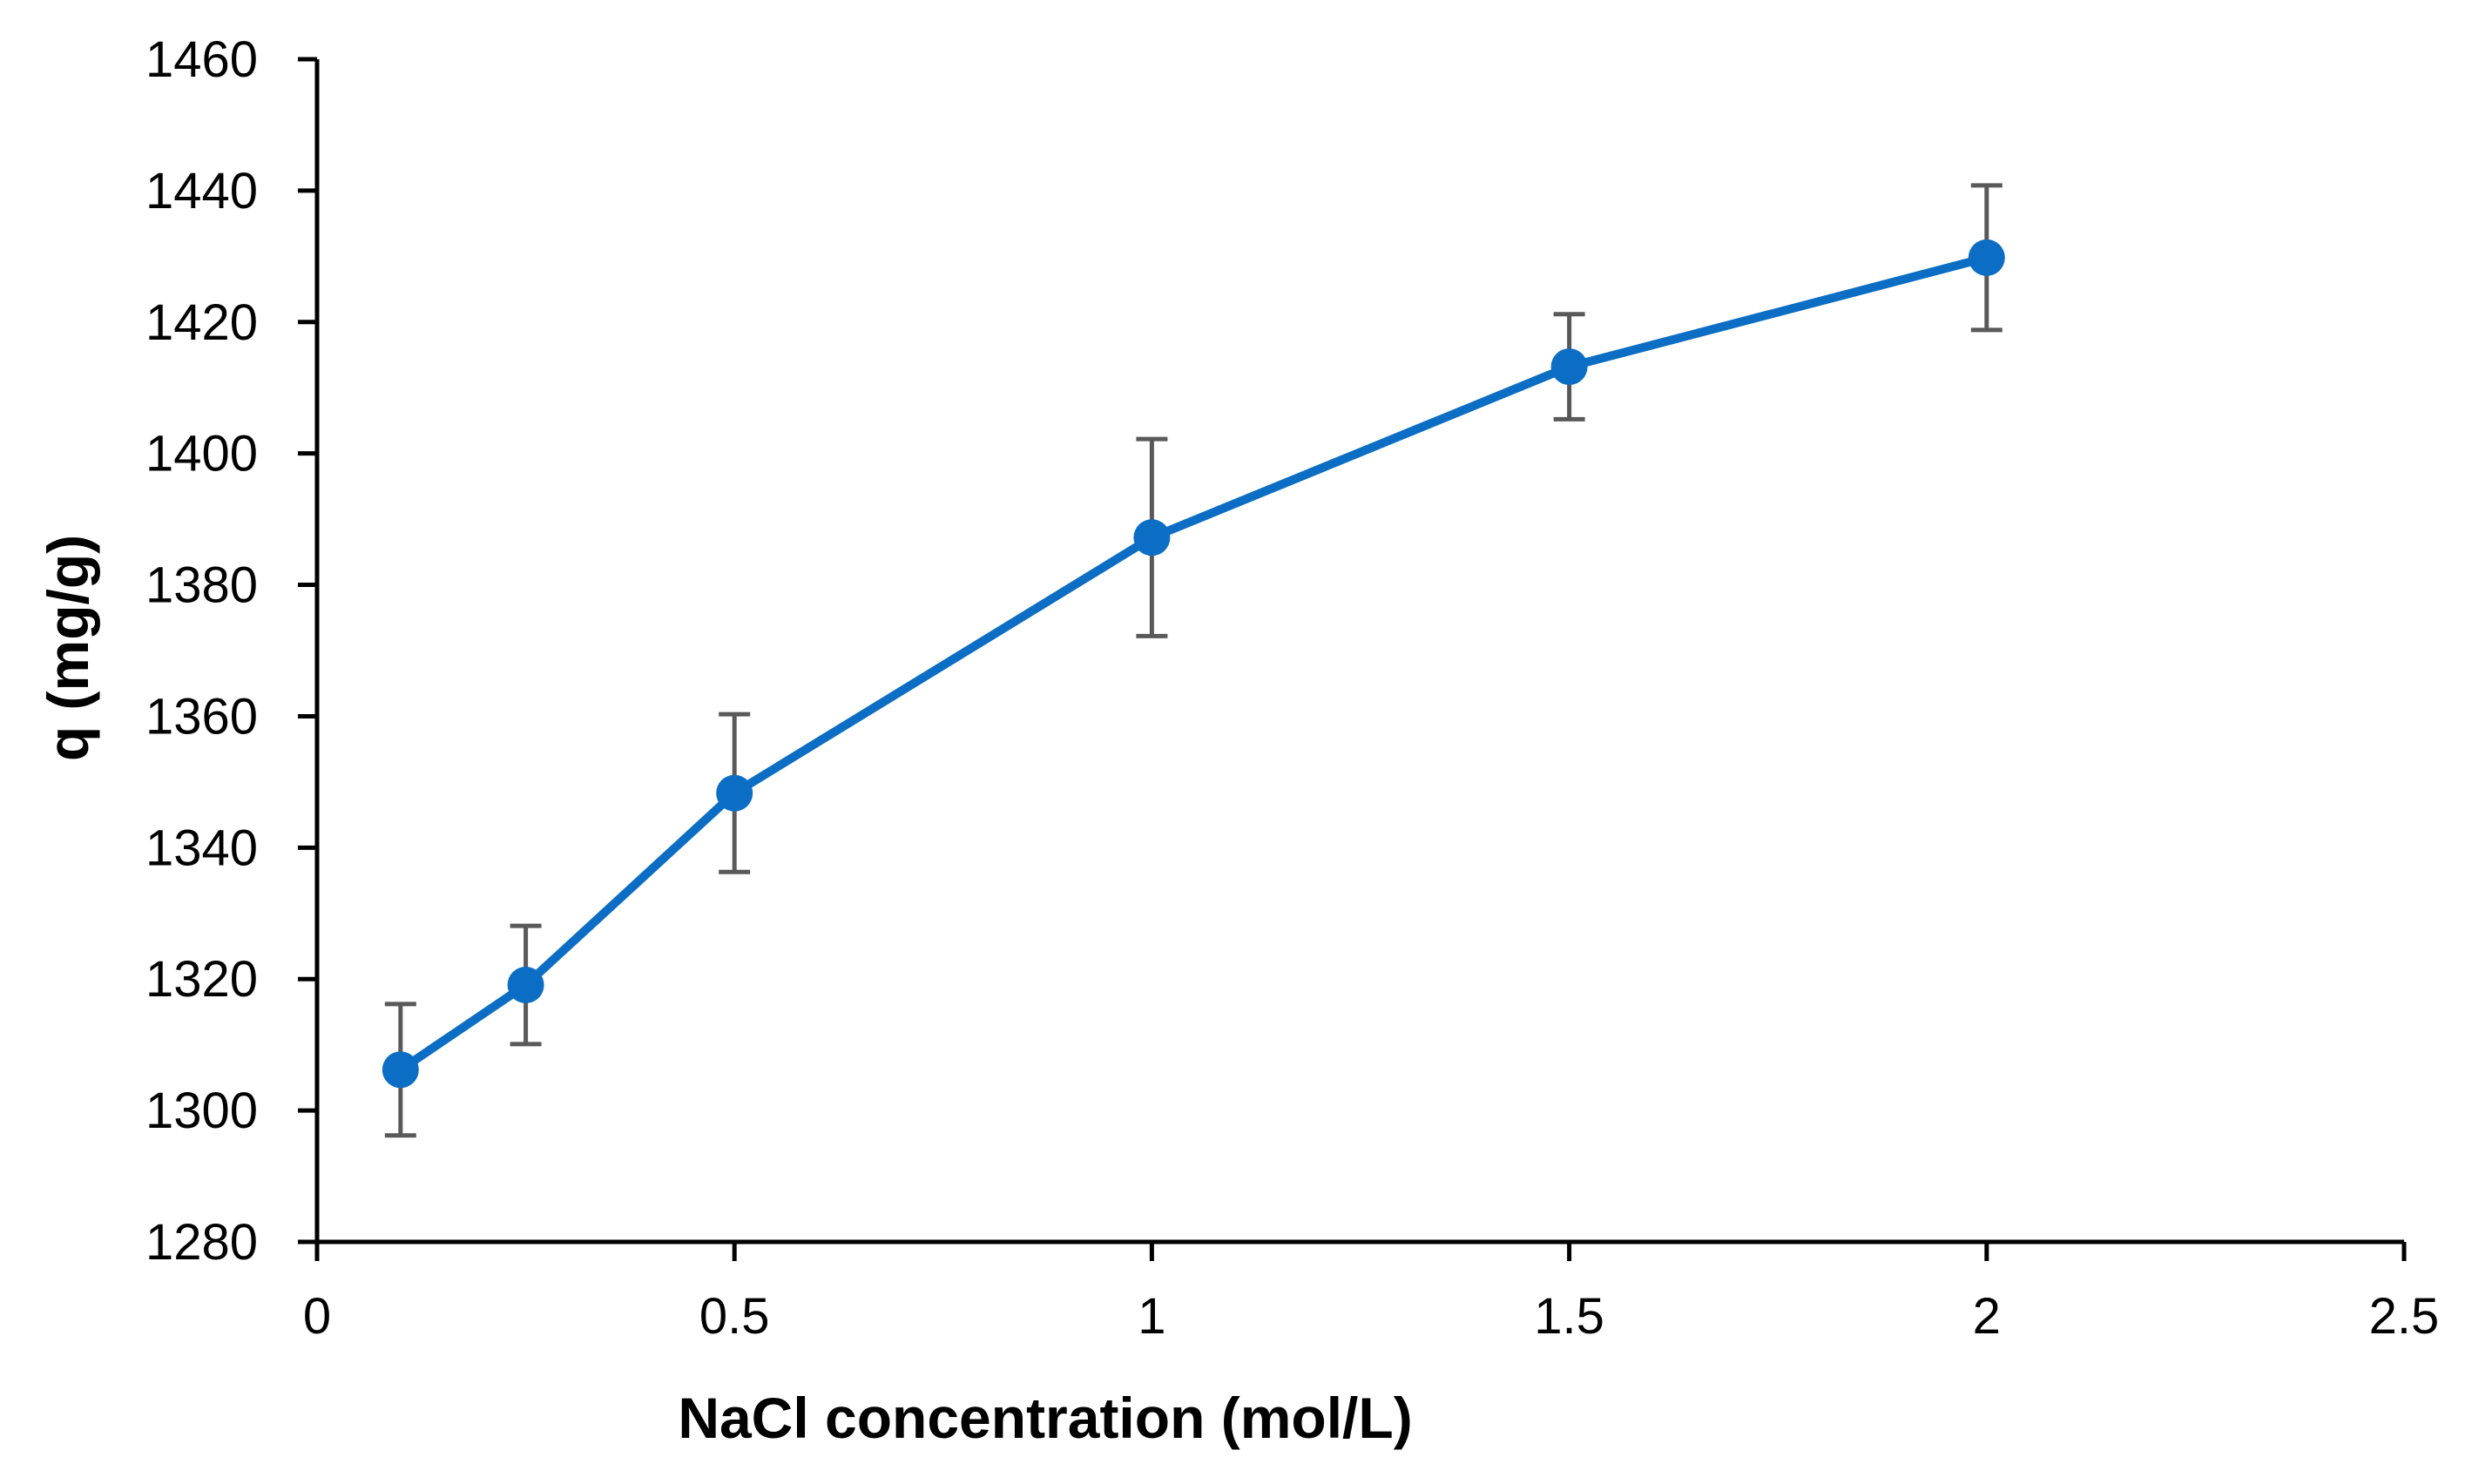 The width and height of the screenshot is (2472, 1484). I want to click on y-tick-label: 1340, so click(201, 848).